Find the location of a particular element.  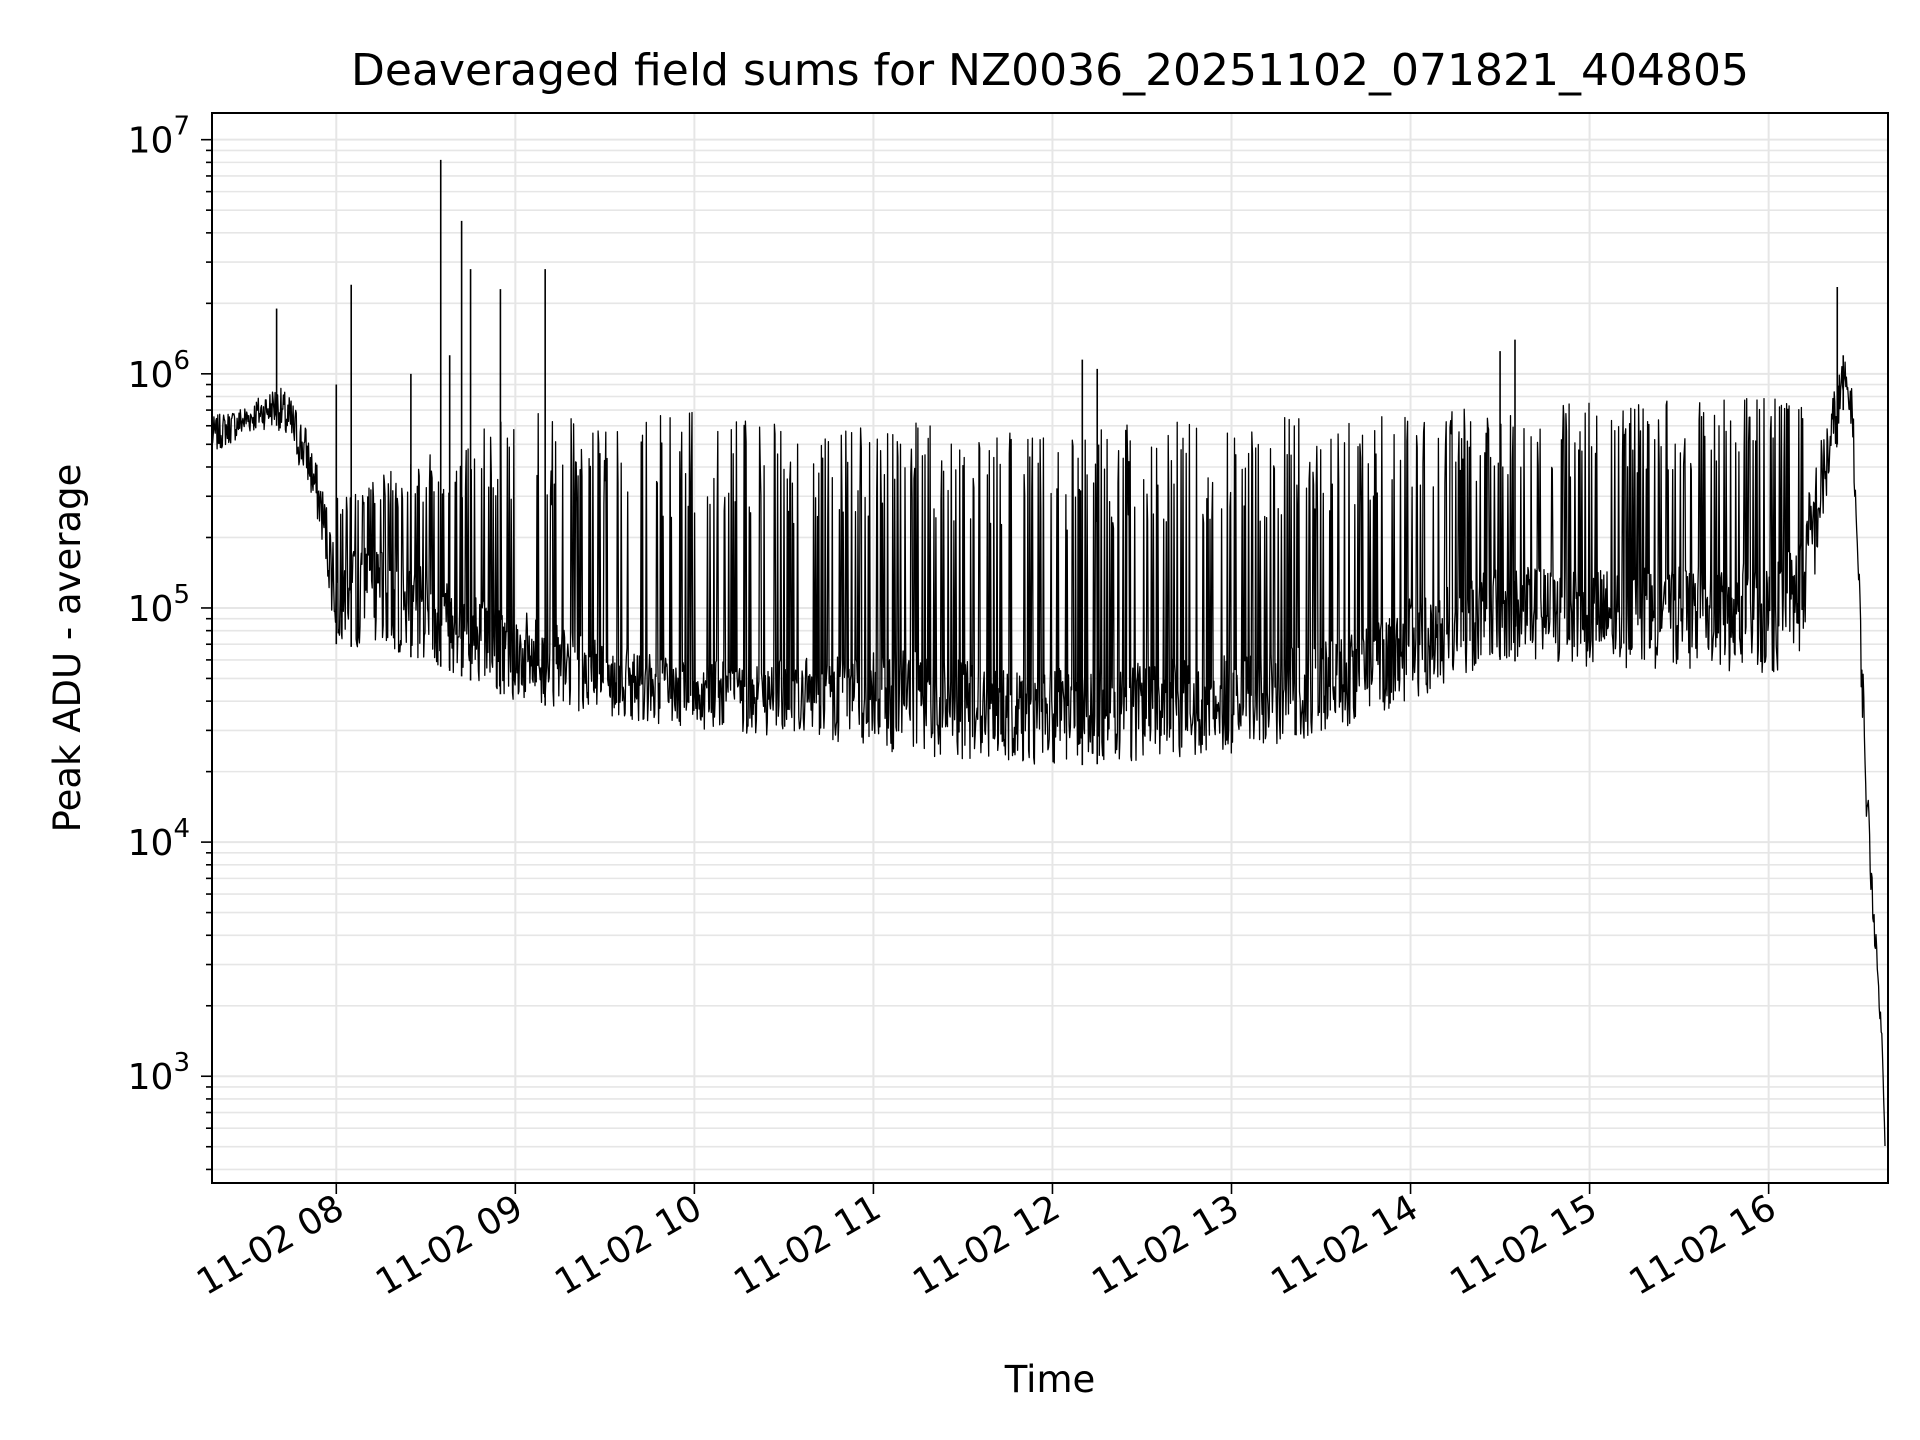

y-tick-label: 10⁴ is located at coordinates (159, 839).